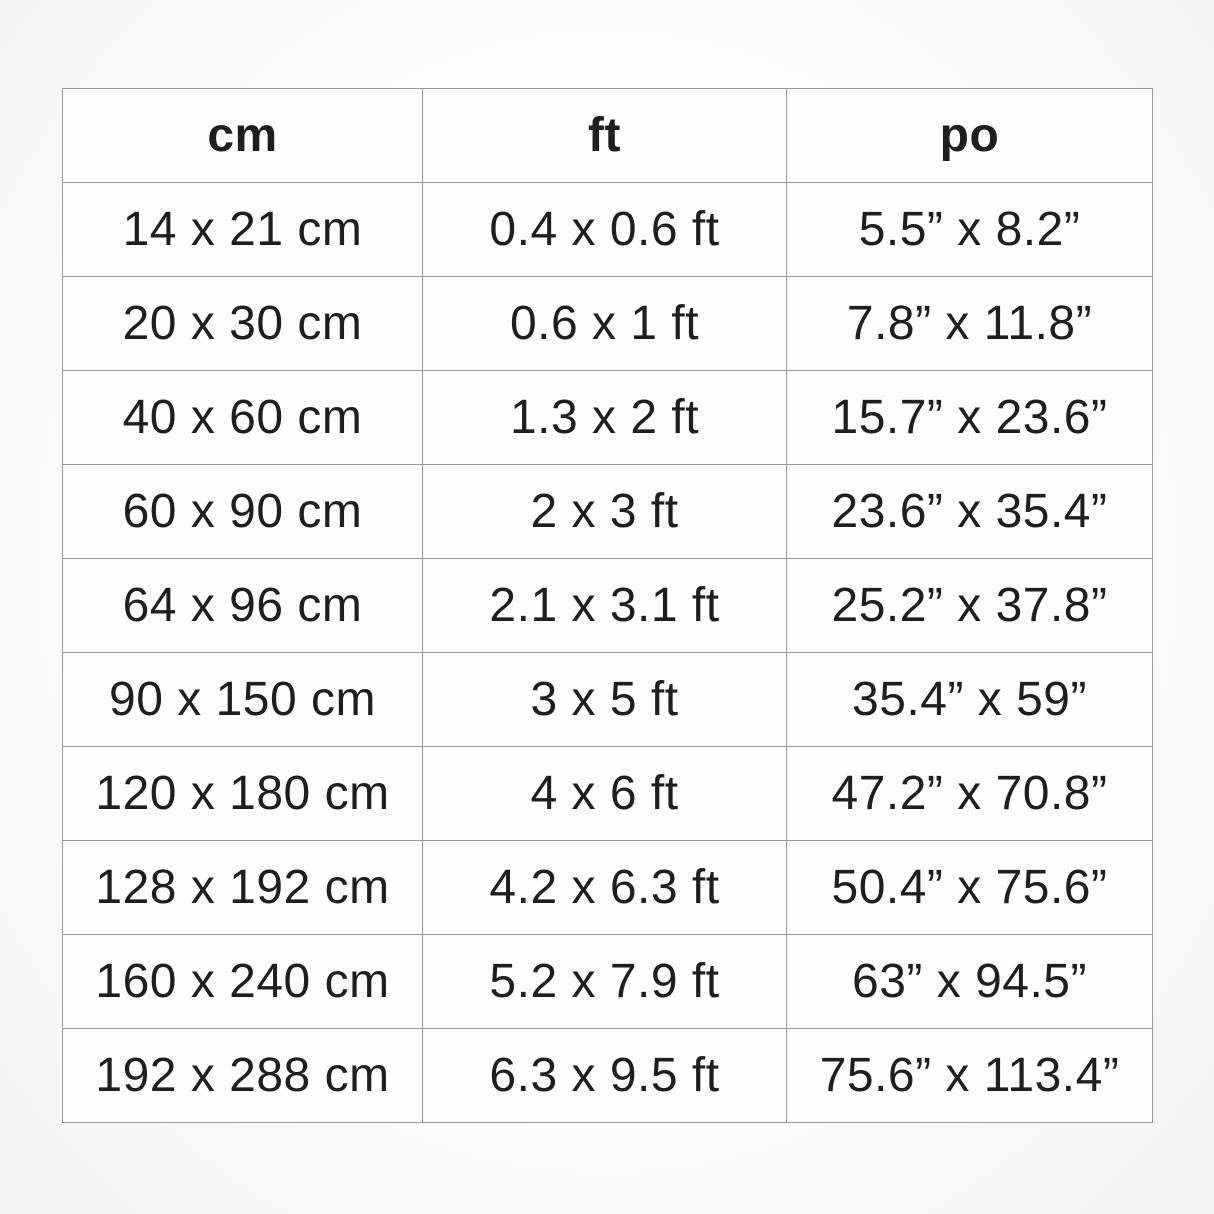 This screenshot has height=1214, width=1214. What do you see at coordinates (242, 229) in the screenshot?
I see `cell-cm: 14 x 21 cm` at bounding box center [242, 229].